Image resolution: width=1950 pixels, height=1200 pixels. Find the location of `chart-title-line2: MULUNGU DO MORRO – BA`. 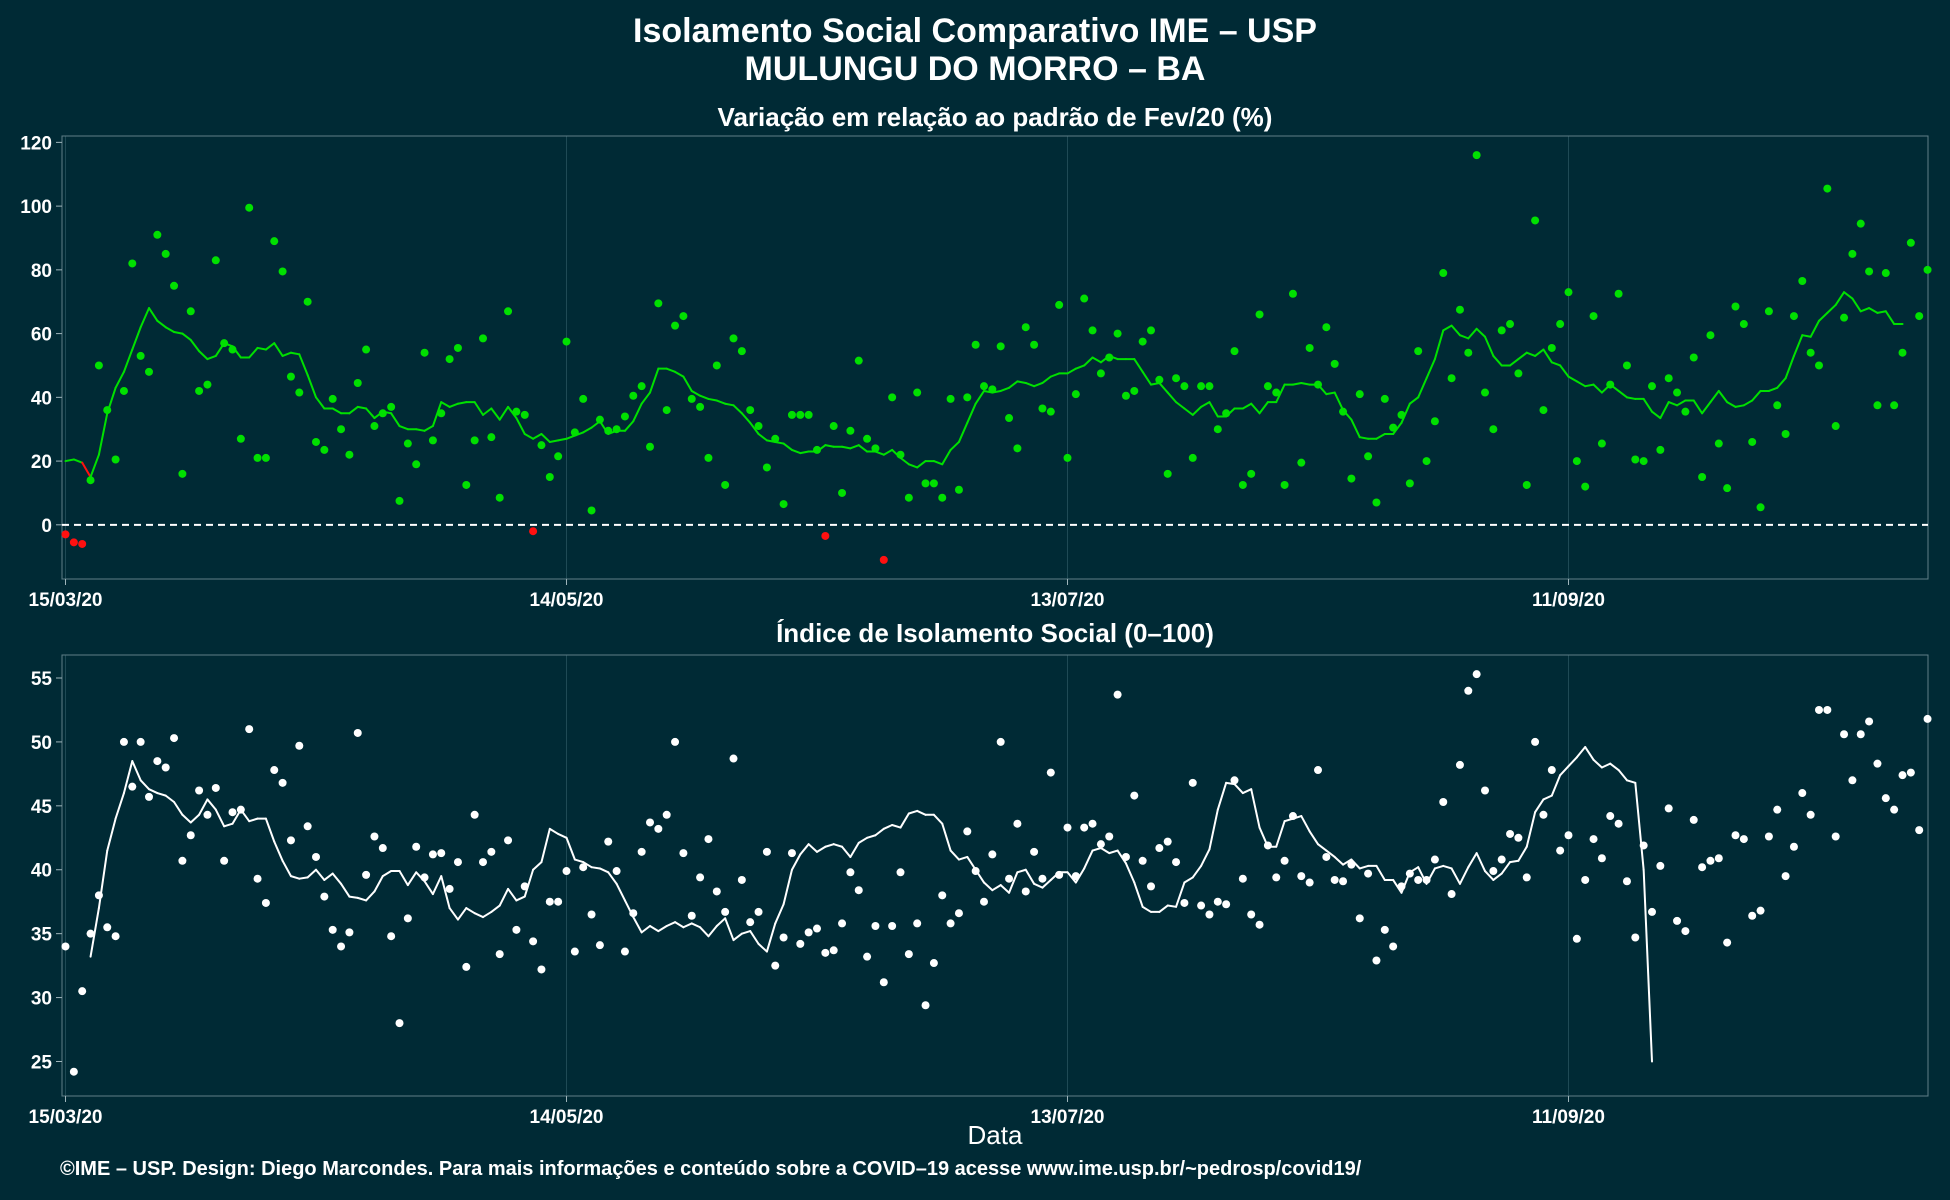

chart-title-line2: MULUNGU DO MORRO – BA is located at coordinates (975, 69).